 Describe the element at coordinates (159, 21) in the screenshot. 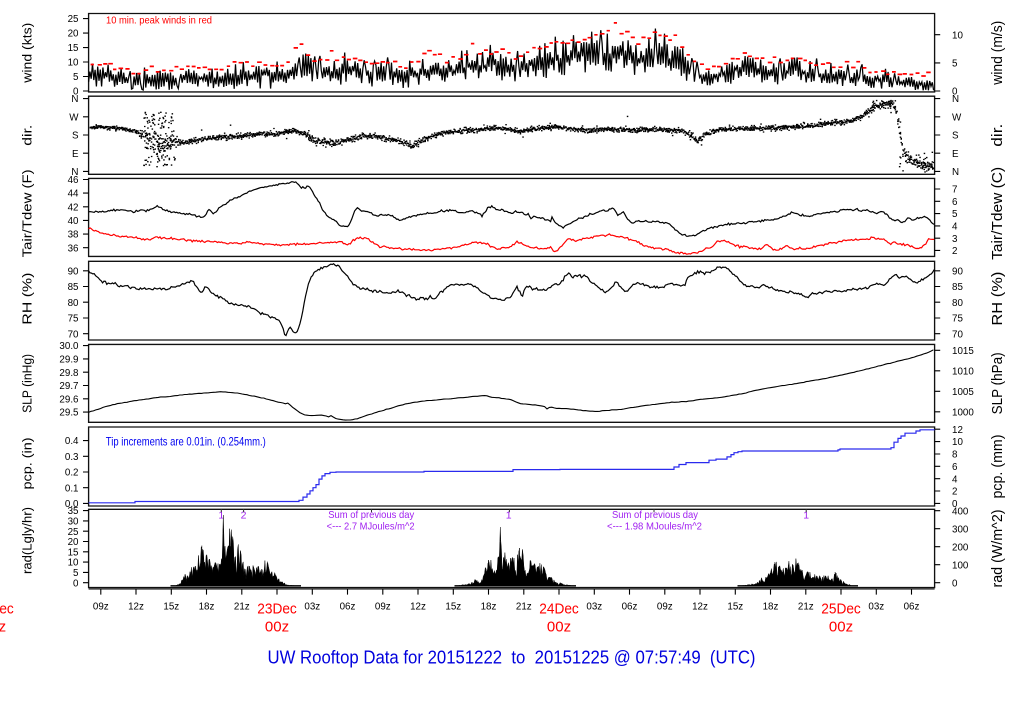

I see `svg-text: 10 min. peak winds in red` at that location.